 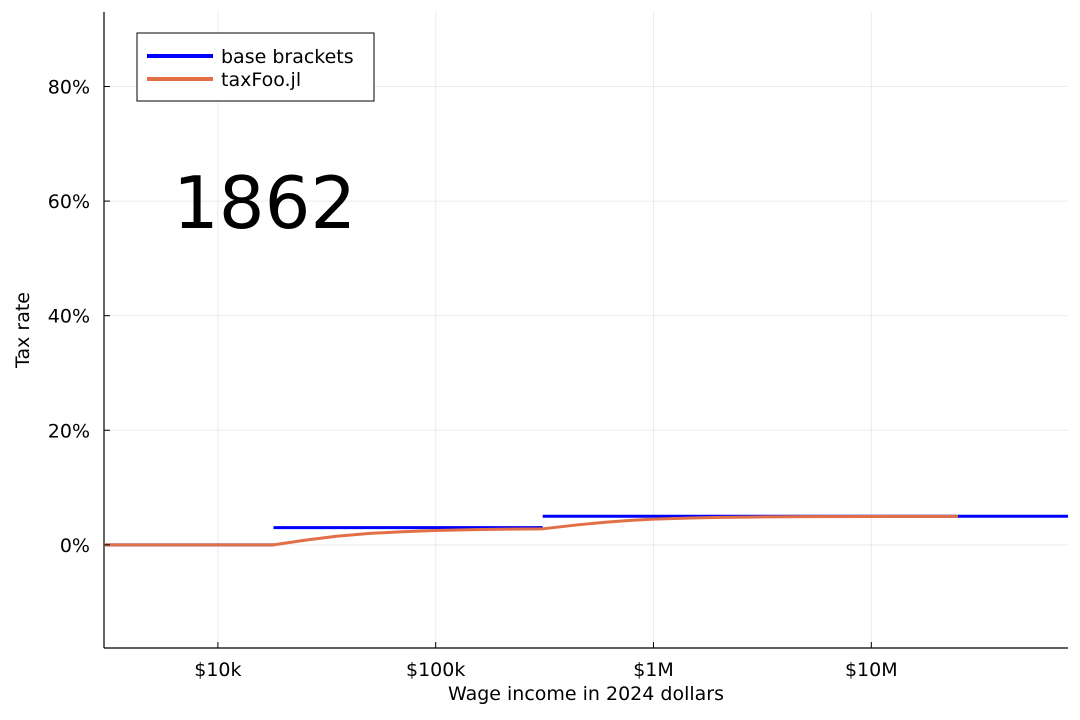 What do you see at coordinates (23, 330) in the screenshot?
I see `y-axis-label: Tax rate` at bounding box center [23, 330].